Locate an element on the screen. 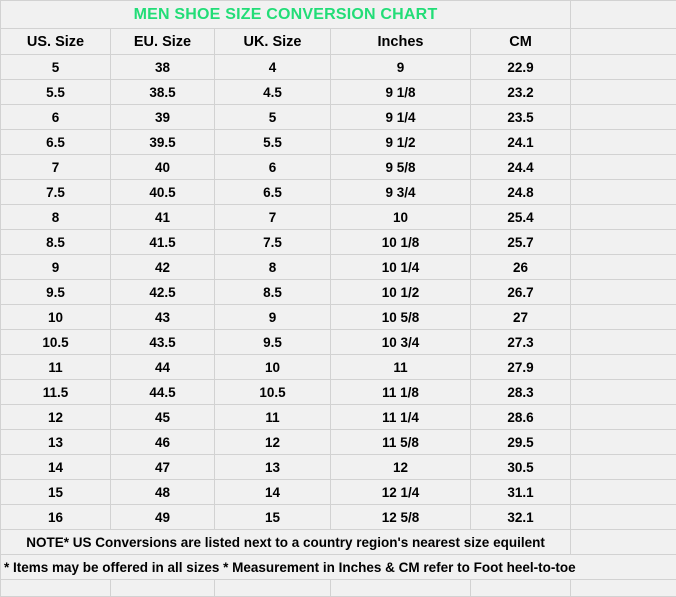  table-cell: 43.5 is located at coordinates (163, 342).